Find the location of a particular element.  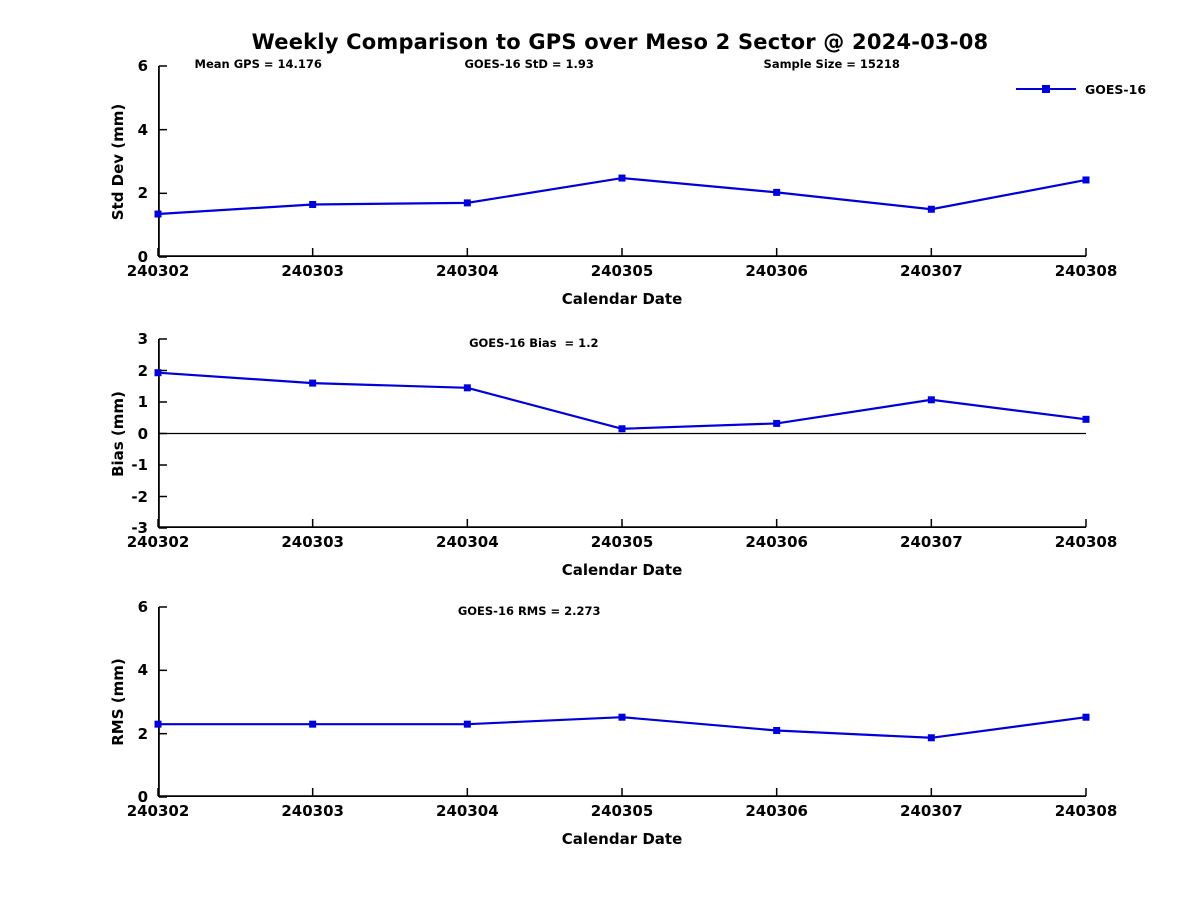

y-tick-label: -3 is located at coordinates (139, 528).